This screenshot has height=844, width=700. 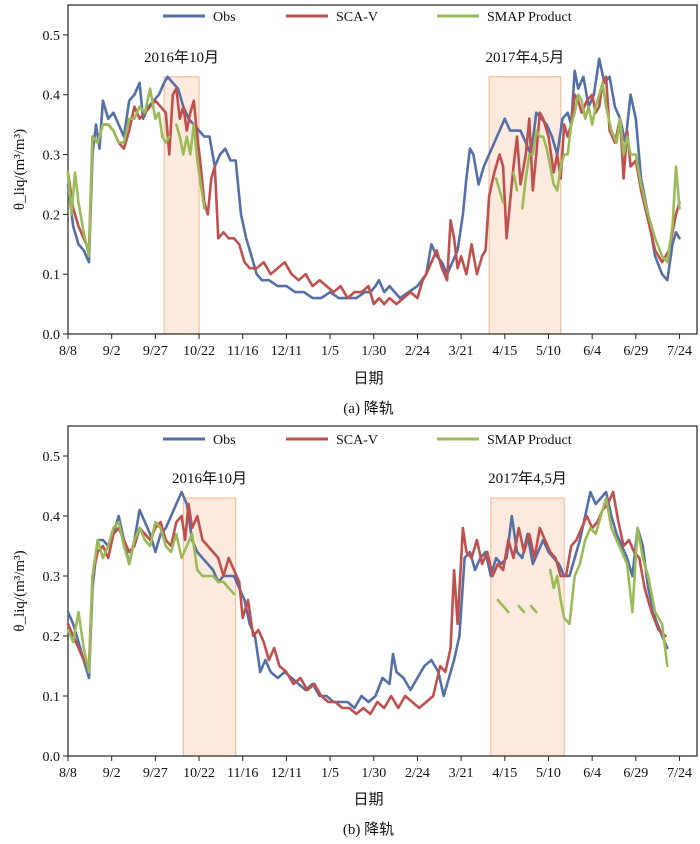 What do you see at coordinates (368, 829) in the screenshot?
I see `panel-caption: (b) 降轨` at bounding box center [368, 829].